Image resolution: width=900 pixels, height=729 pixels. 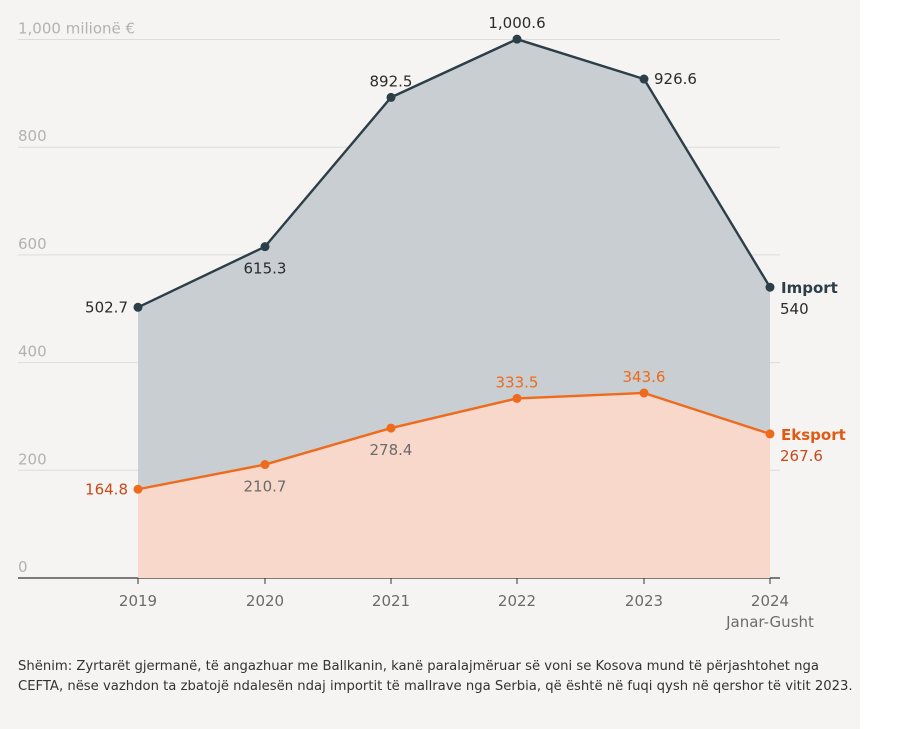 What do you see at coordinates (76, 29) in the screenshot?
I see `y-tick-label-1000: 1,000 milionë €` at bounding box center [76, 29].